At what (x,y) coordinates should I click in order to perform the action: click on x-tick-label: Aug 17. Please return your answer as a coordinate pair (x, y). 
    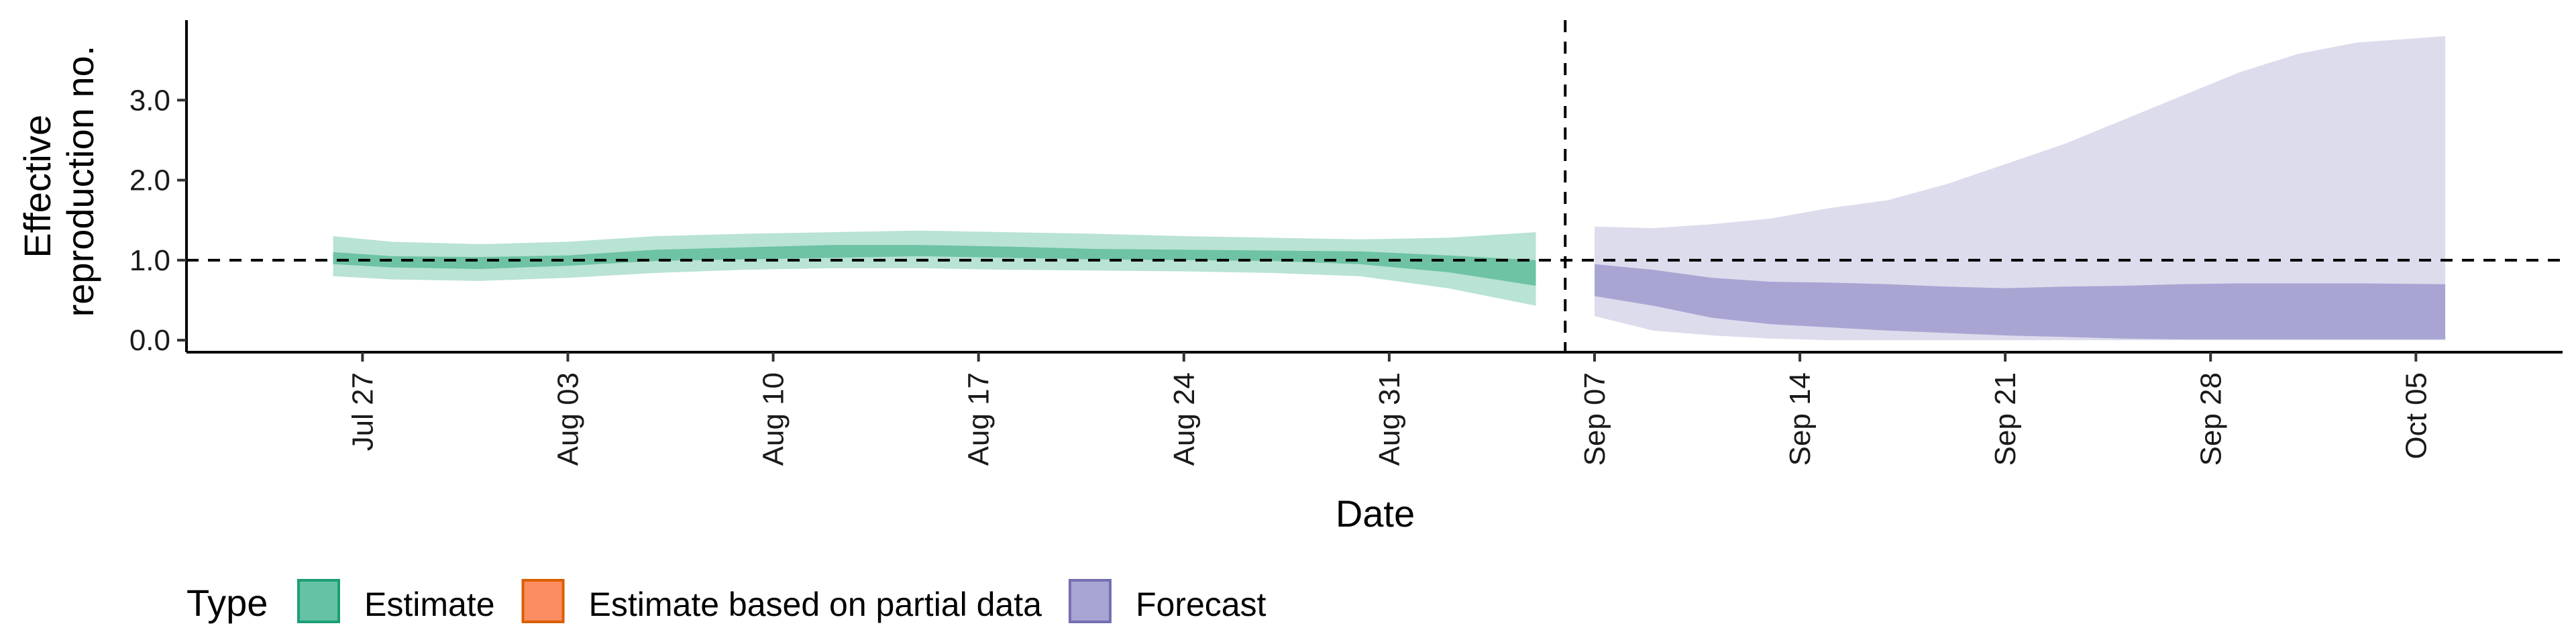
    Looking at the image, I should click on (979, 419).